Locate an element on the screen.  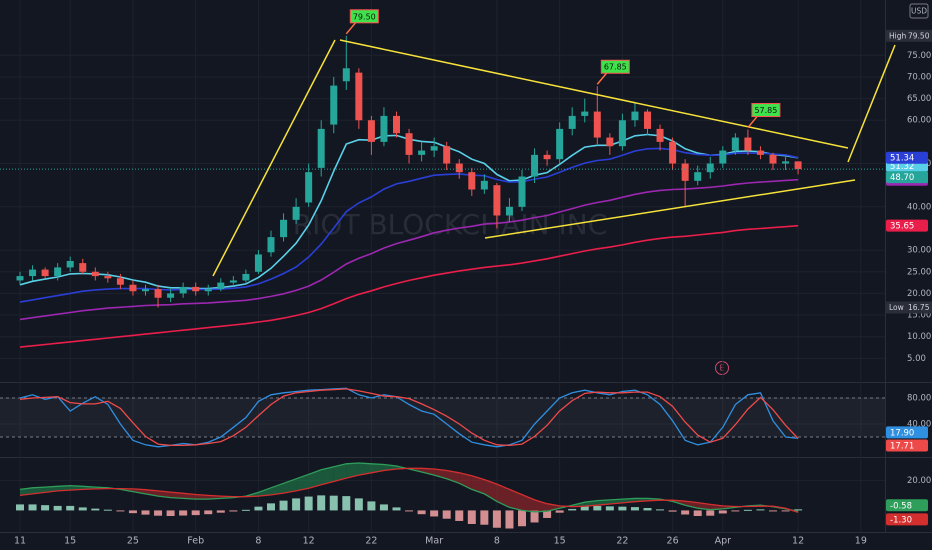
x-tick-label: Feb is located at coordinates (195, 541).